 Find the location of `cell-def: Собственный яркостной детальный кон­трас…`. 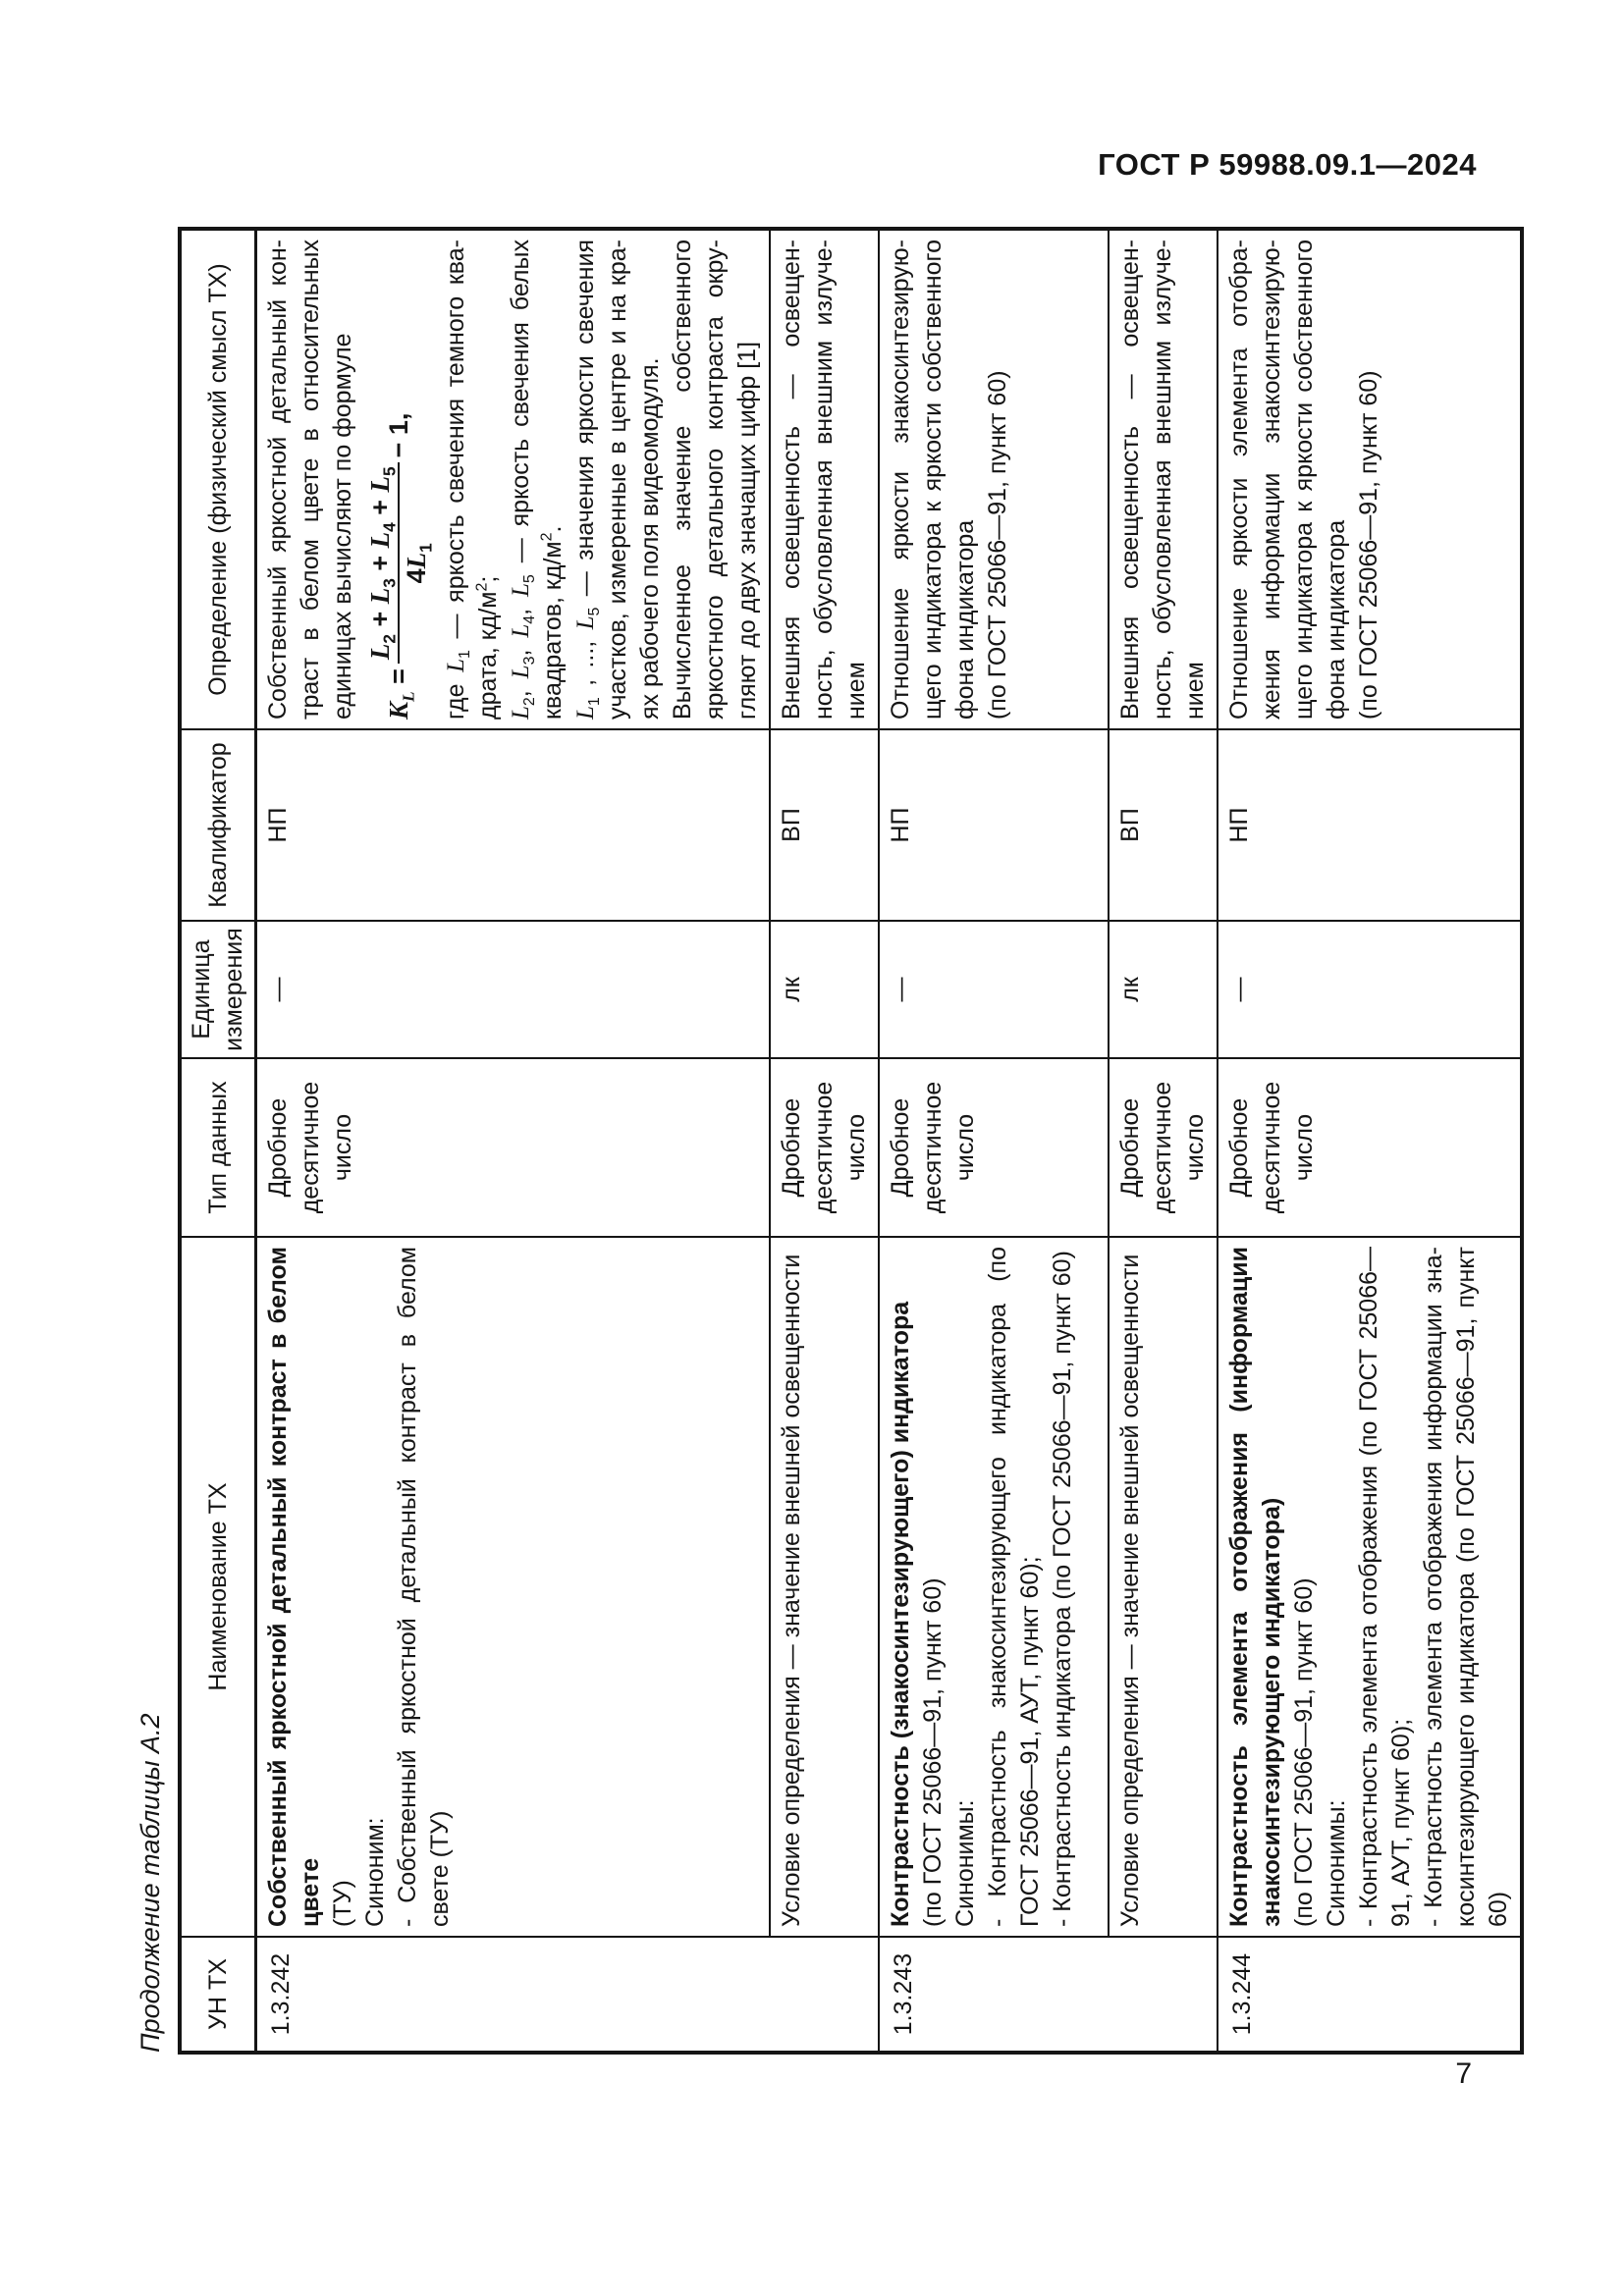

cell-def: Собственный яркостной детальный кон­трас… is located at coordinates (513, 479).